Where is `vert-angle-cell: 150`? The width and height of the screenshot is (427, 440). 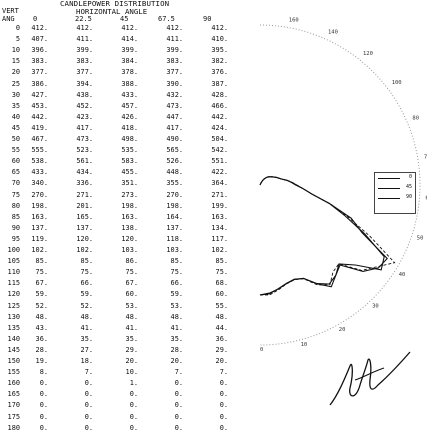
vert-angle-cell: 150 is located at coordinates (13, 361).